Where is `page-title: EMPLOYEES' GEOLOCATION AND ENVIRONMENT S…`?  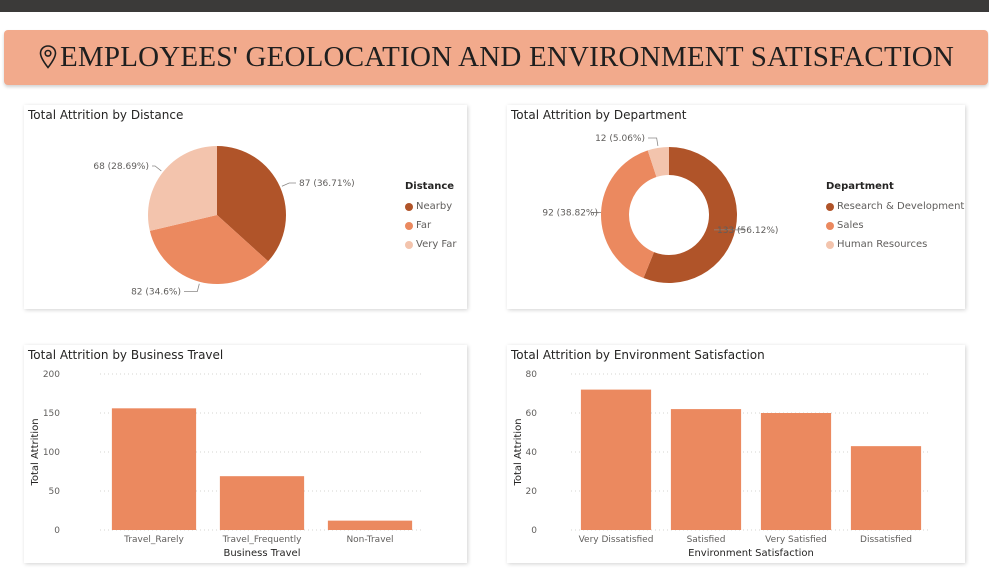
page-title: EMPLOYEES' GEOLOCATION AND ENVIRONMENT S… is located at coordinates (507, 57).